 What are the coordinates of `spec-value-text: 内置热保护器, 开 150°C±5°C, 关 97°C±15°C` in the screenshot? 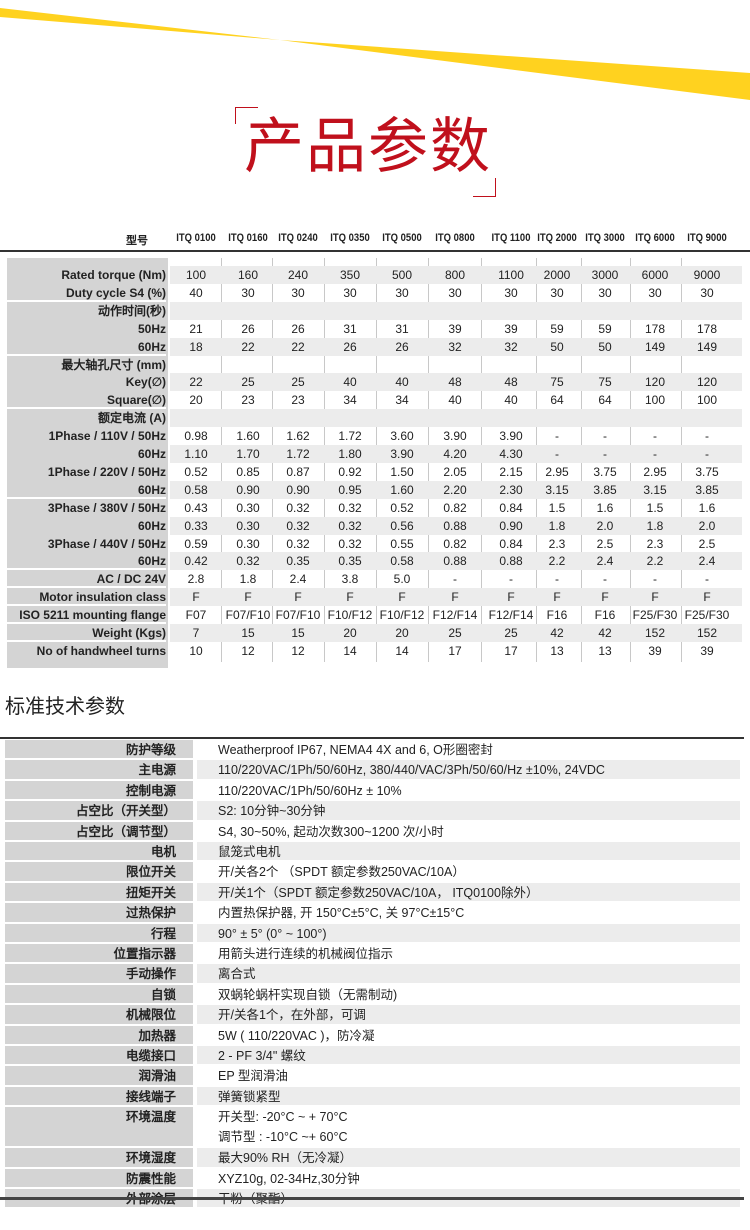 It's located at (341, 913).